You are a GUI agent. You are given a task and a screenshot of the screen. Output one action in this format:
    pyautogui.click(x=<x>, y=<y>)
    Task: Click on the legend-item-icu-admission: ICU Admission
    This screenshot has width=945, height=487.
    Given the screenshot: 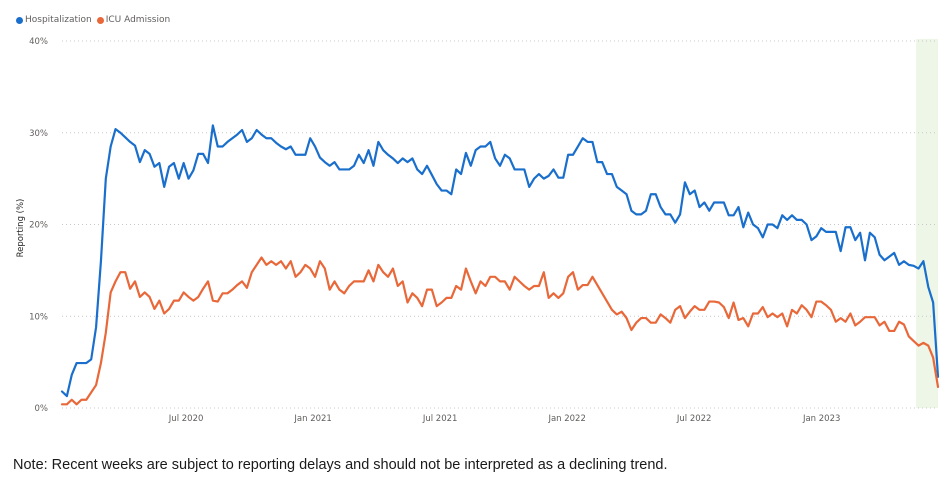 What is the action you would take?
    pyautogui.click(x=133, y=20)
    